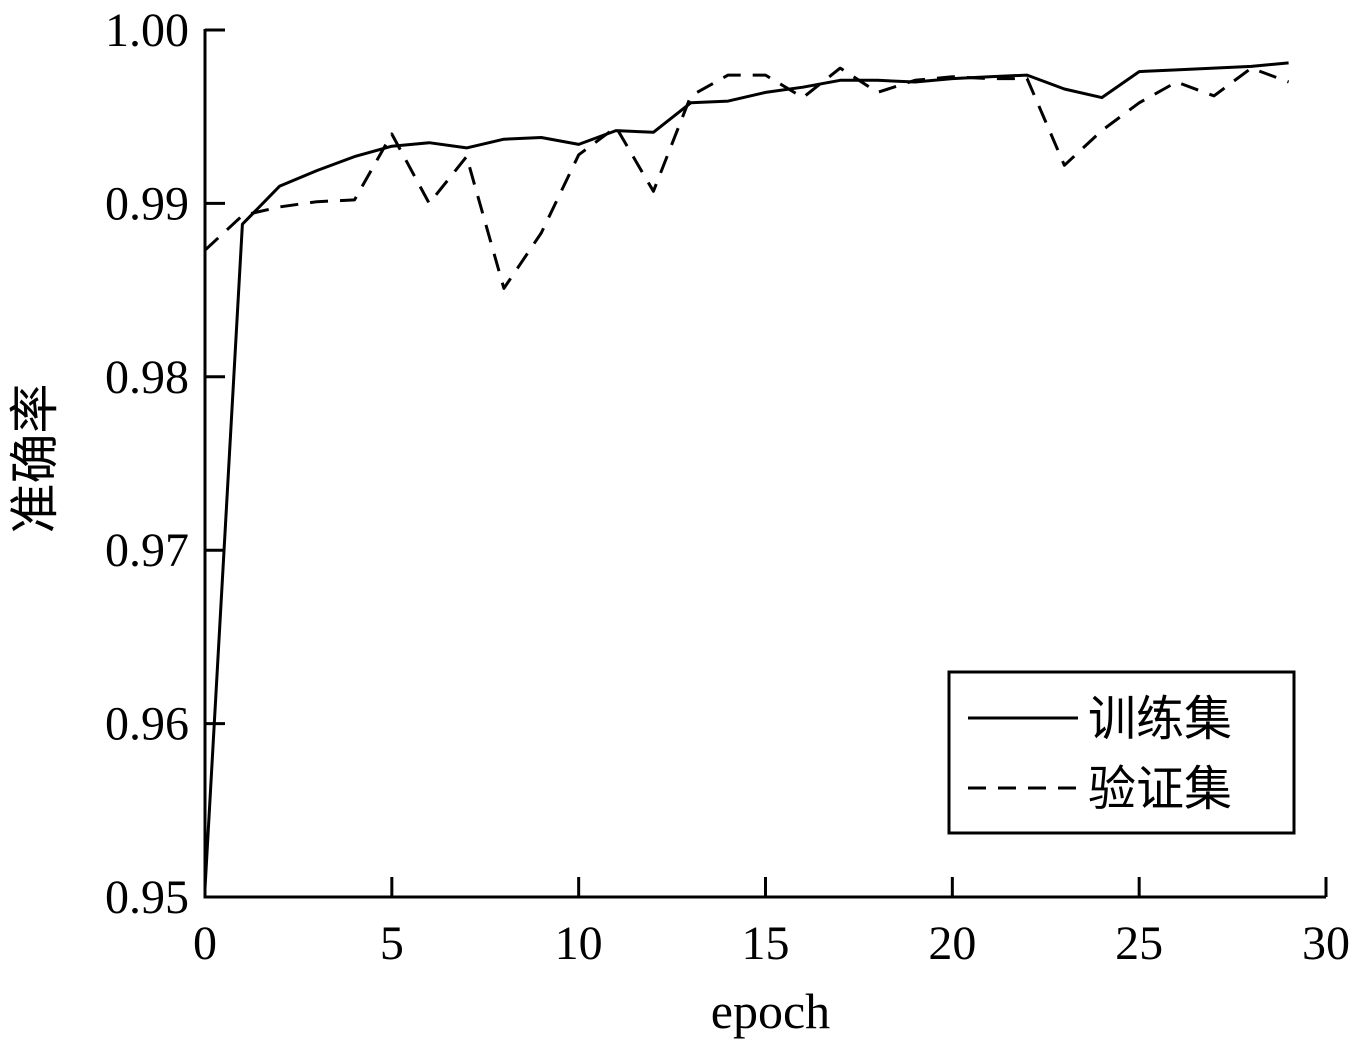  What do you see at coordinates (147, 897) in the screenshot?
I see `y-tick-label: 0.95` at bounding box center [147, 897].